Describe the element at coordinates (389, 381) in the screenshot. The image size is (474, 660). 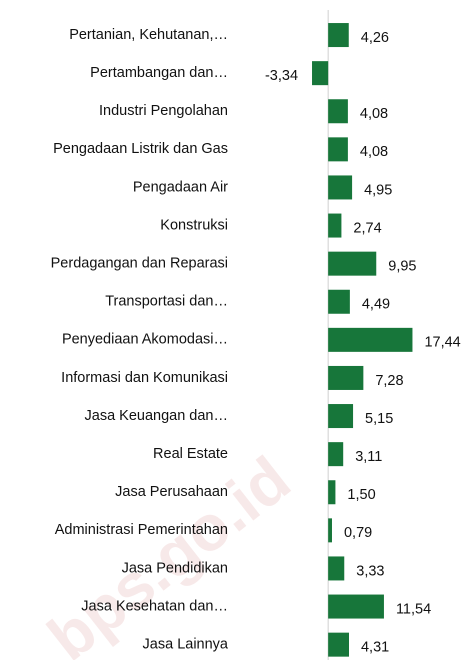
I see `value-label: 7,28` at that location.